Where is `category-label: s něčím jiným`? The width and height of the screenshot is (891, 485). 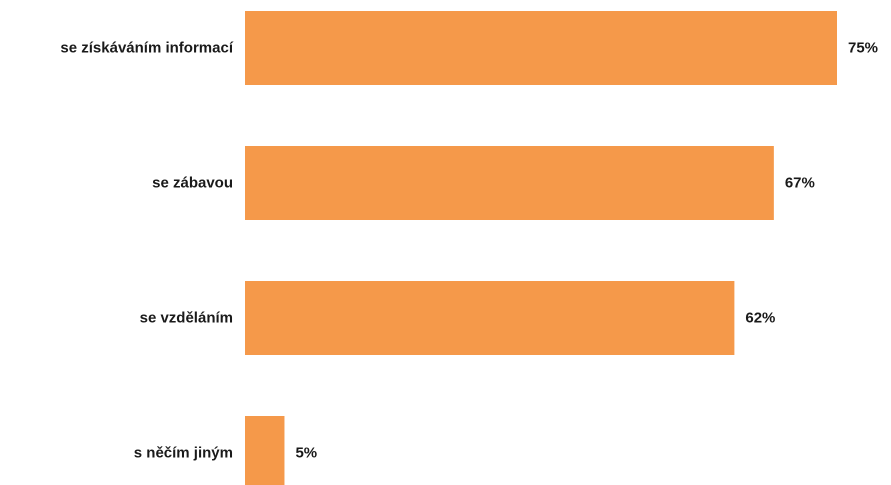 category-label: s něčím jiným is located at coordinates (183, 453).